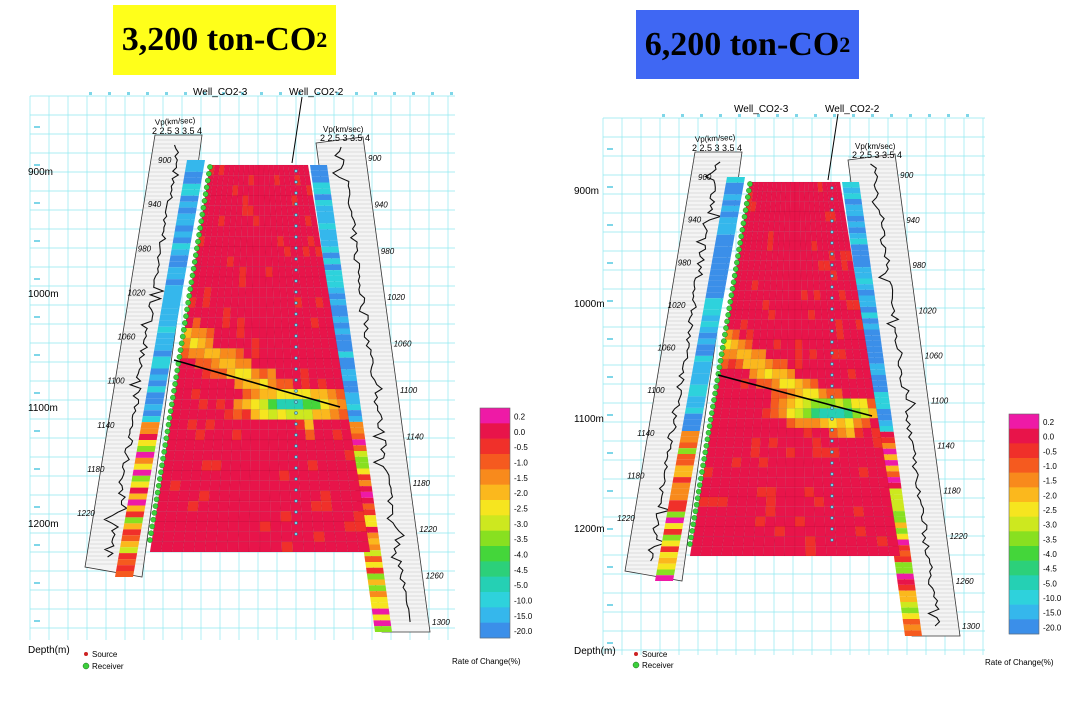  Describe the element at coordinates (495, 523) in the screenshot. I see `colorbar-border` at that location.